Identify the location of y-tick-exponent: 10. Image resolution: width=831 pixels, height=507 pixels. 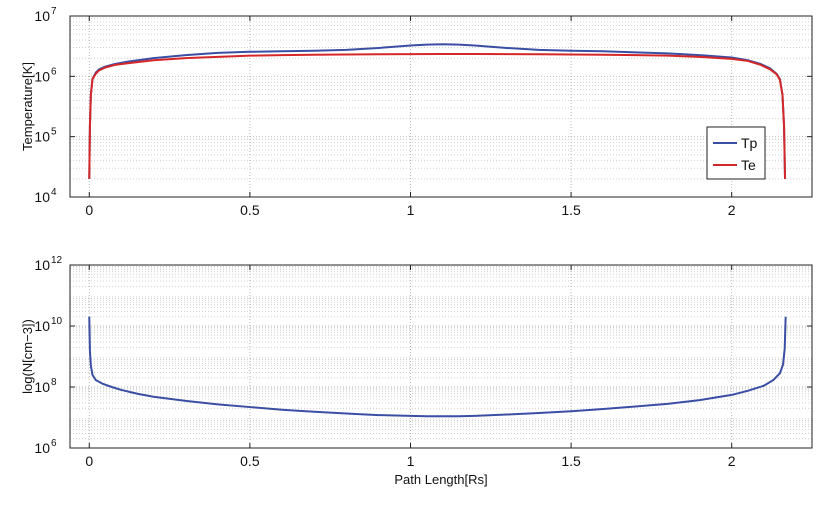
(57, 321).